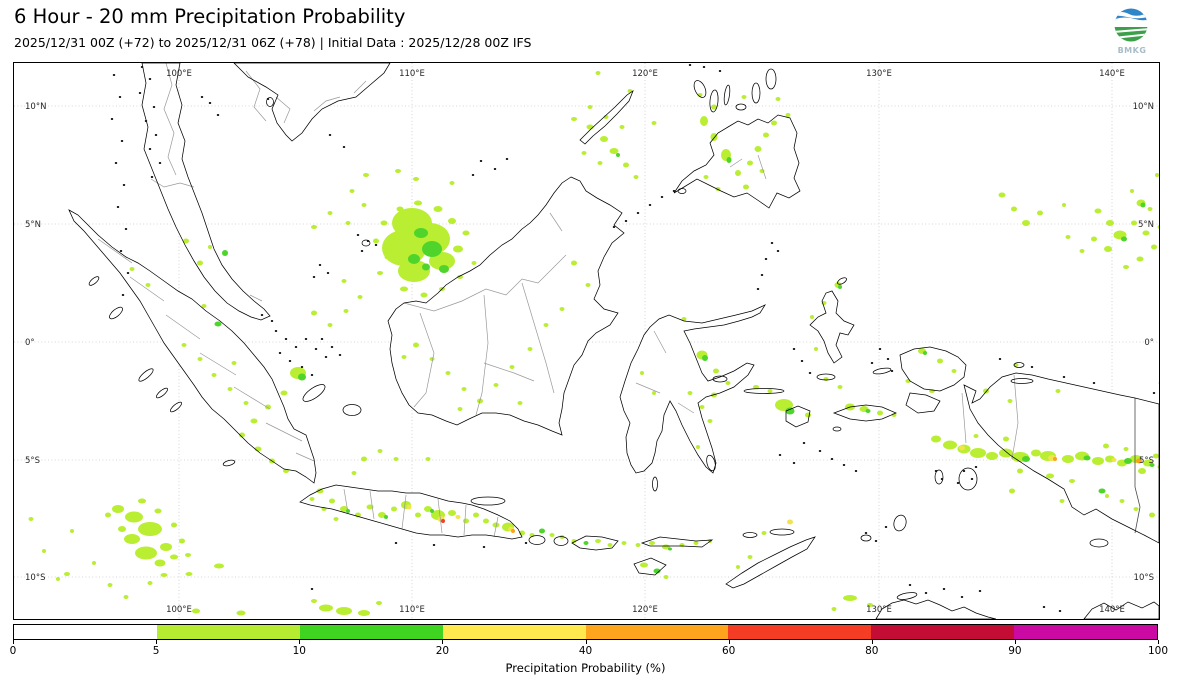 The height and width of the screenshot is (690, 1180). Describe the element at coordinates (872, 651) in the screenshot. I see `colorbar-tick-label: 80` at that location.